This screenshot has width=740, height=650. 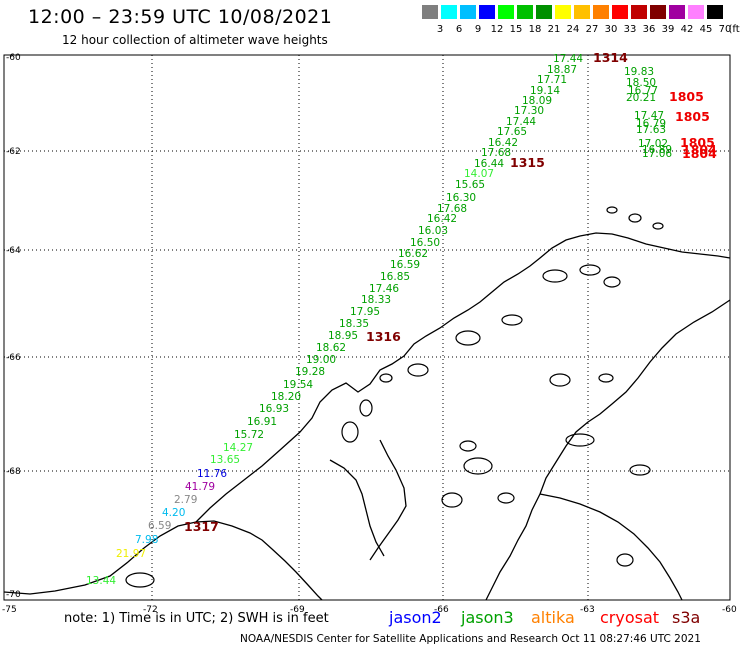 I want to click on map-title: 12:00 – 23:59 UTC 10/08/2021, so click(x=180, y=17).